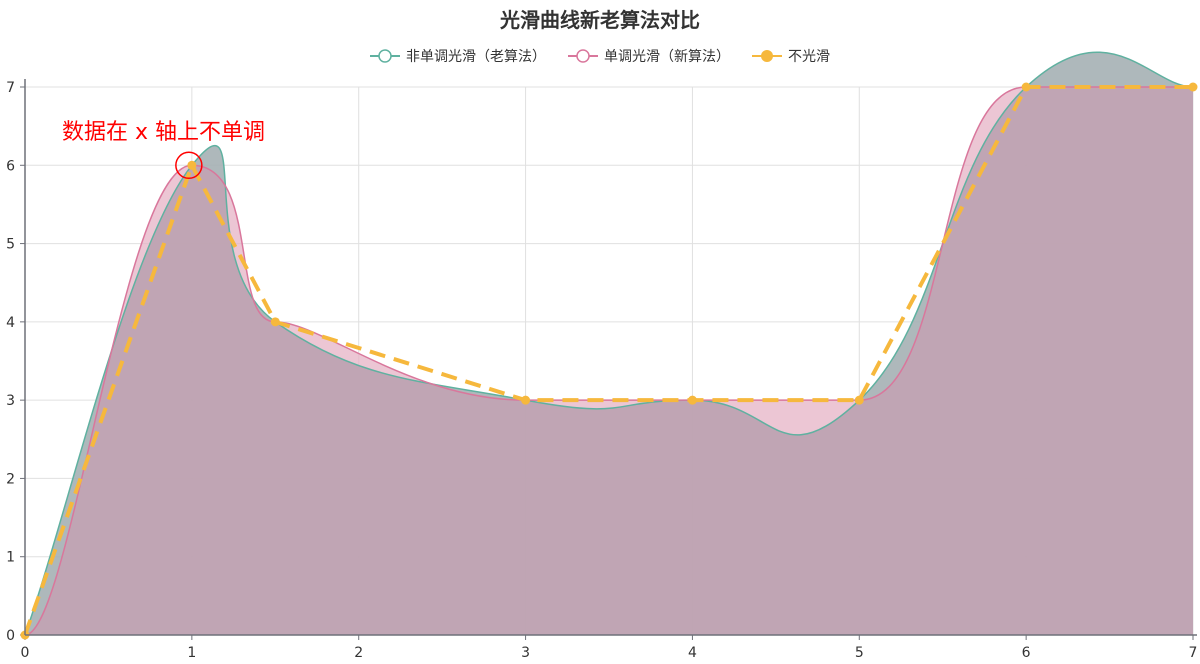 This screenshot has height=664, width=1200. Describe the element at coordinates (10, 166) in the screenshot. I see `y-tick-label: 6` at that location.